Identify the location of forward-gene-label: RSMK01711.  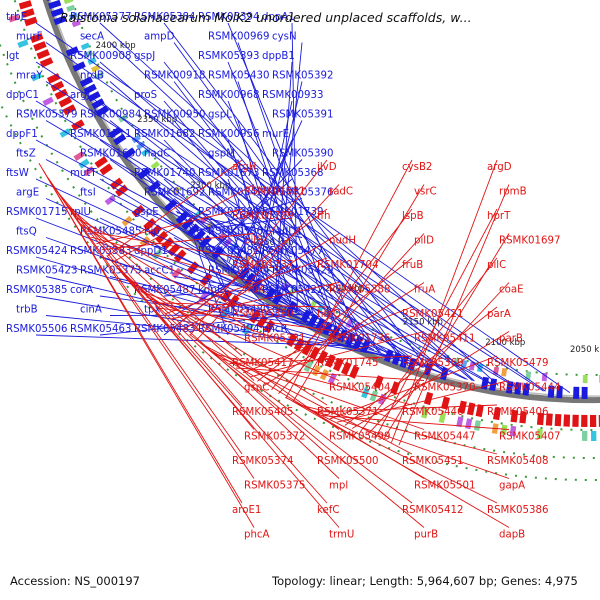
(100, 134).